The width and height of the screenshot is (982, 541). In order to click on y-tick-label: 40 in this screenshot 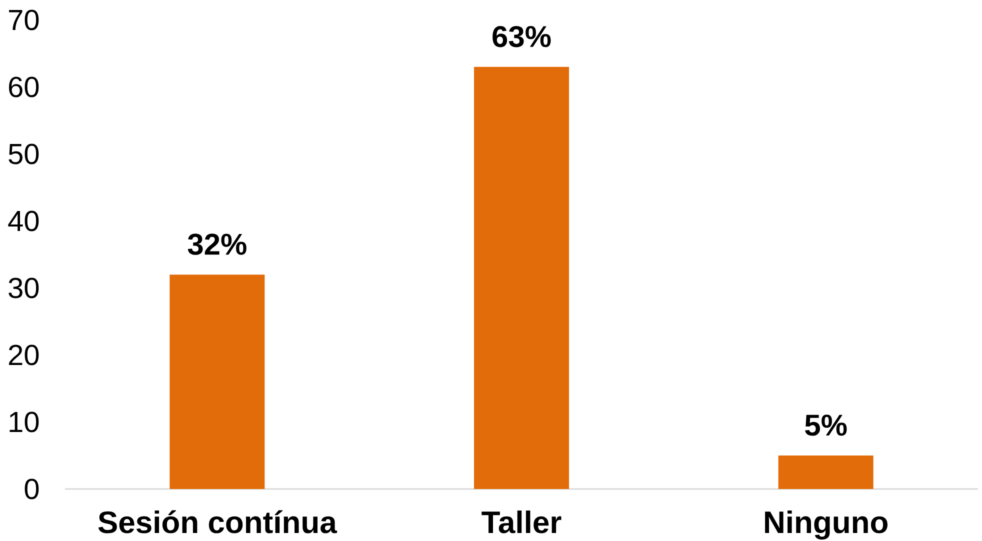, I will do `click(23, 221)`.